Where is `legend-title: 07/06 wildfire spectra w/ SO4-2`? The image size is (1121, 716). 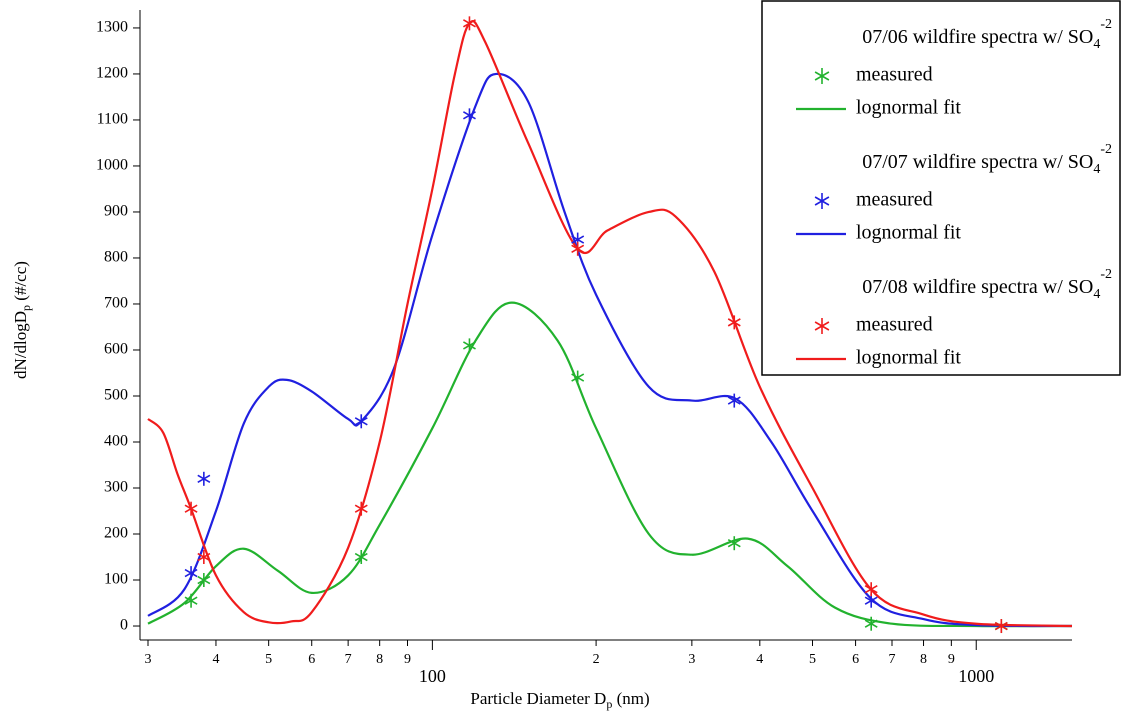 legend-title: 07/06 wildfire spectra w/ SO4-2 is located at coordinates (987, 34).